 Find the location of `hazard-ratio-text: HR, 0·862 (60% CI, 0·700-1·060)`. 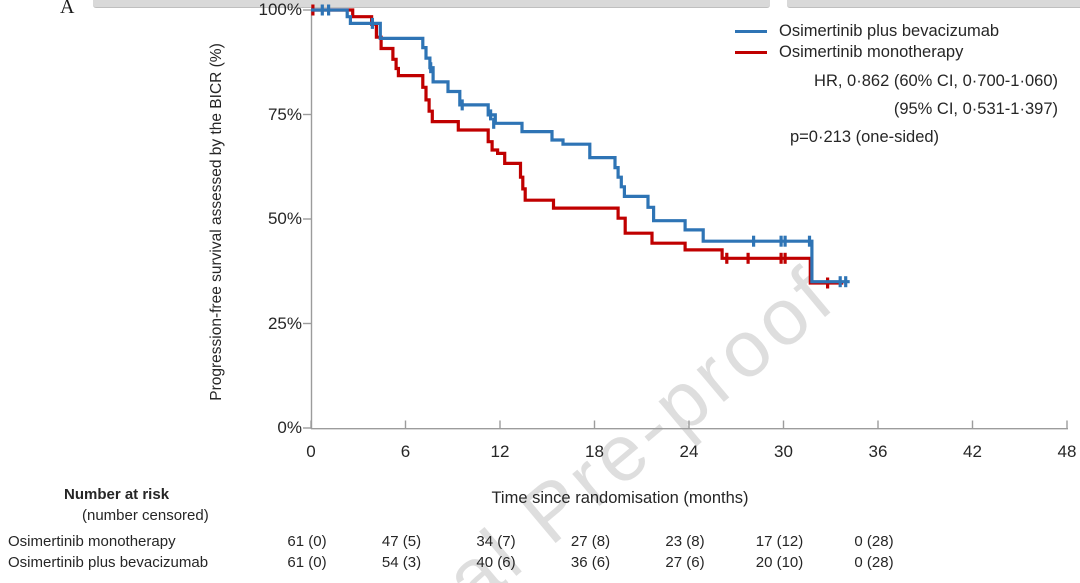

hazard-ratio-text: HR, 0·862 (60% CI, 0·700-1·060) is located at coordinates (936, 81).